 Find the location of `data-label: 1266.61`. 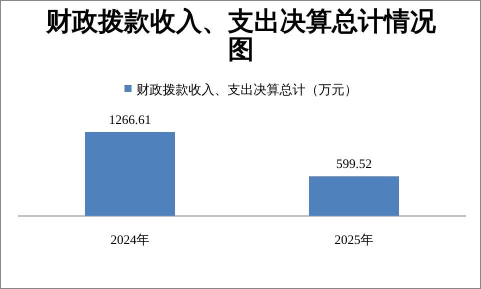

data-label: 1266.61 is located at coordinates (130, 119).